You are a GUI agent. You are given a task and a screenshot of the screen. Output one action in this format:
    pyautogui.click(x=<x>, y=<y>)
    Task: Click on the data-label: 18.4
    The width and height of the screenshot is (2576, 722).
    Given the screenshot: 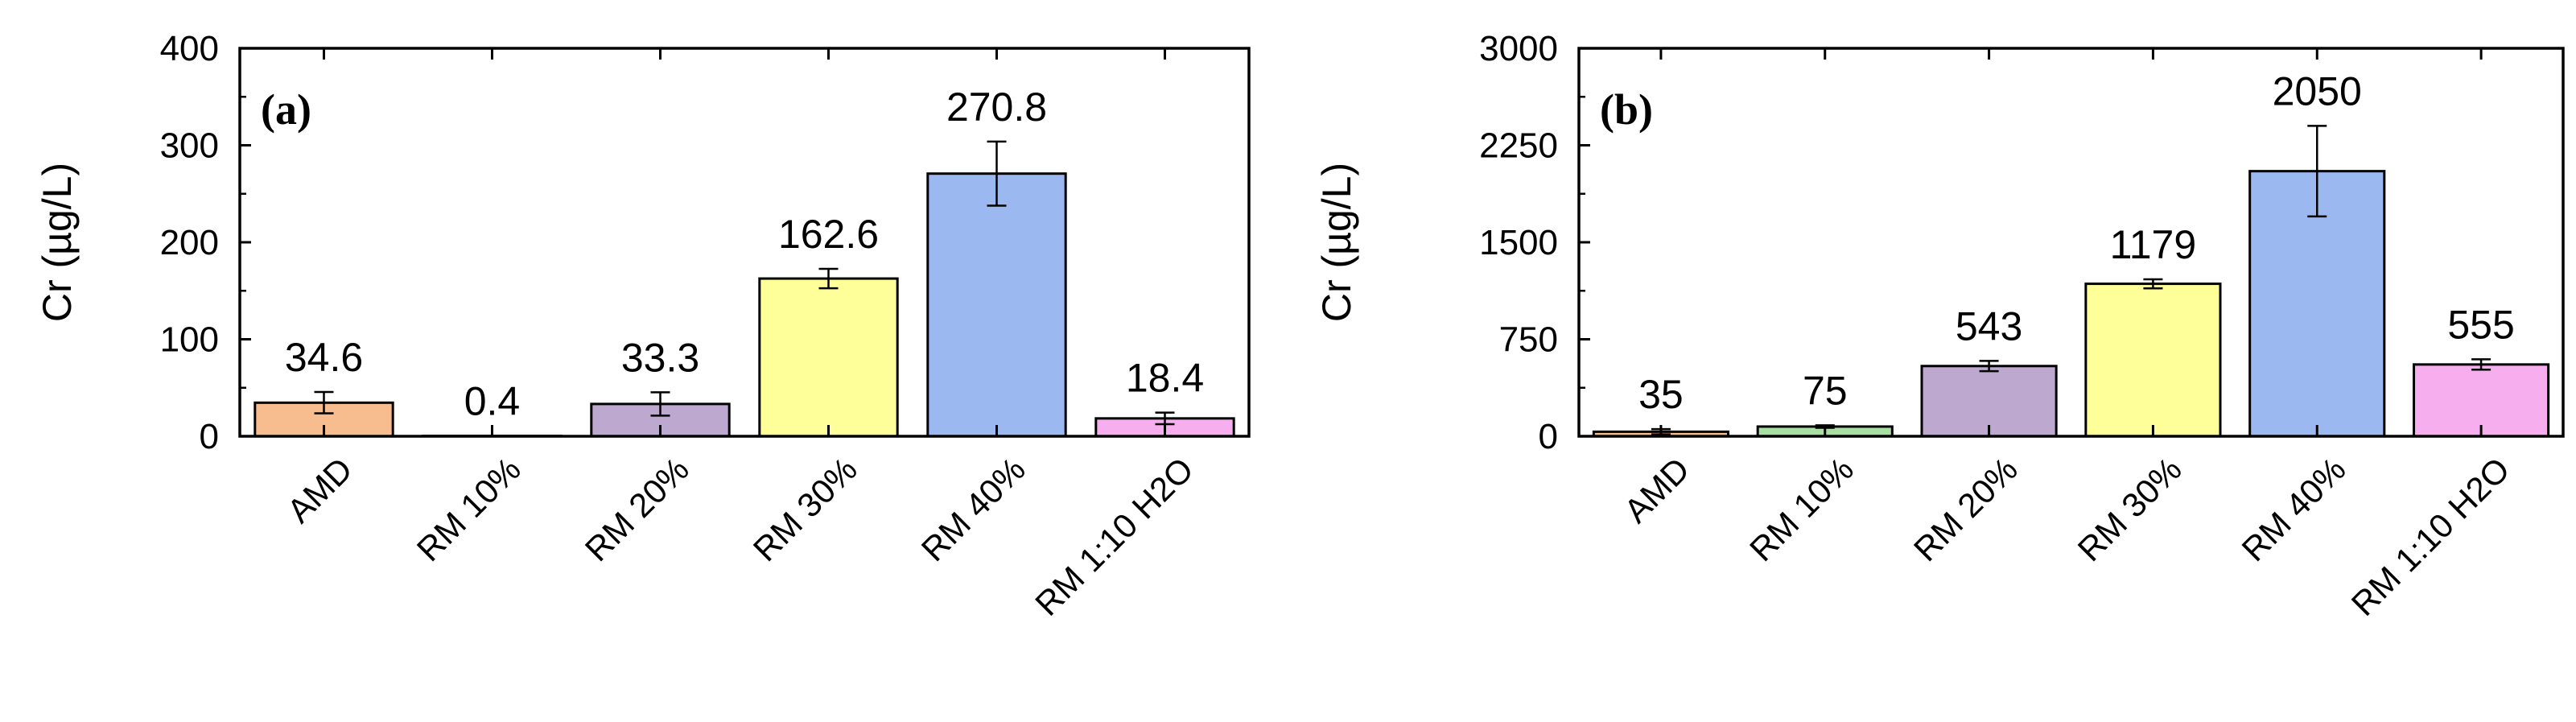 What is the action you would take?
    pyautogui.click(x=1165, y=378)
    